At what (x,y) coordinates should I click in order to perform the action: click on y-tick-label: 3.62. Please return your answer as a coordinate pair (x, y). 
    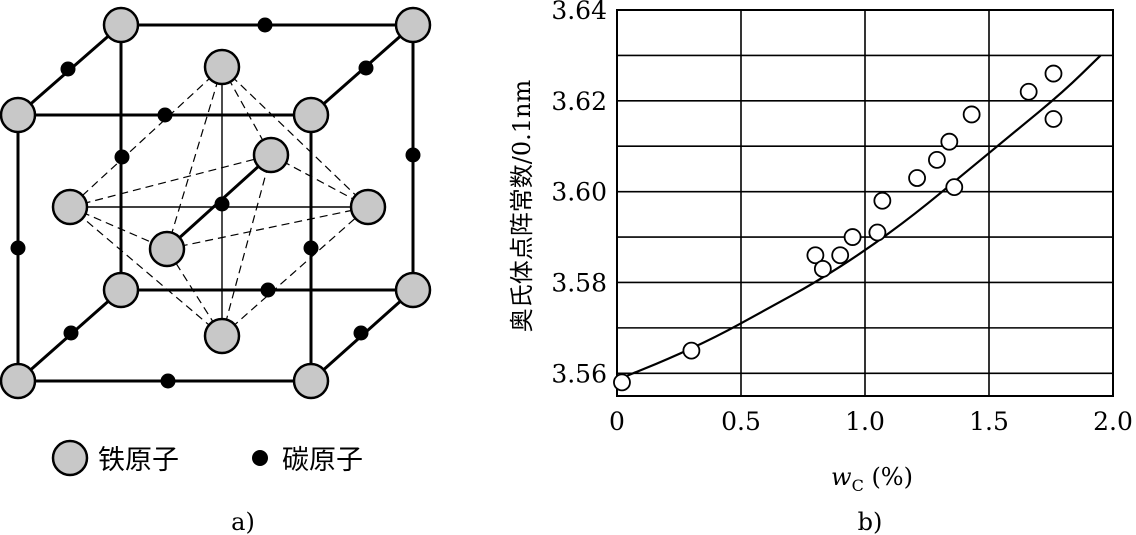
    Looking at the image, I should click on (579, 101).